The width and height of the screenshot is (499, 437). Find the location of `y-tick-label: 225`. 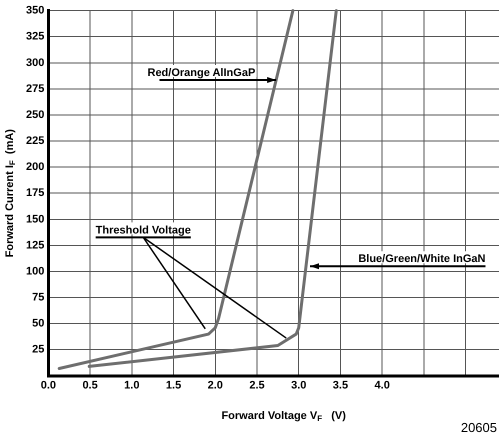

y-tick-label: 225 is located at coordinates (35, 141).